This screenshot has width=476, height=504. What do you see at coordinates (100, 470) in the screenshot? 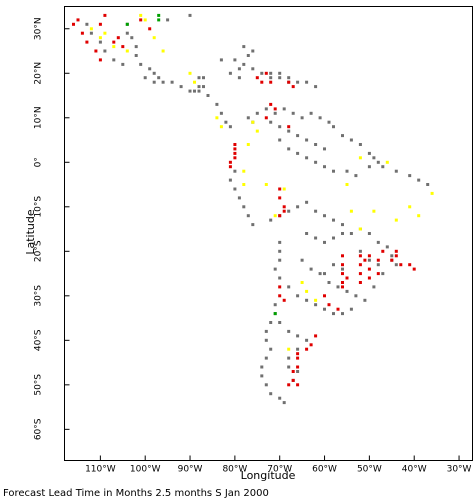
I see `x-tick-label: 110°W` at bounding box center [100, 470].